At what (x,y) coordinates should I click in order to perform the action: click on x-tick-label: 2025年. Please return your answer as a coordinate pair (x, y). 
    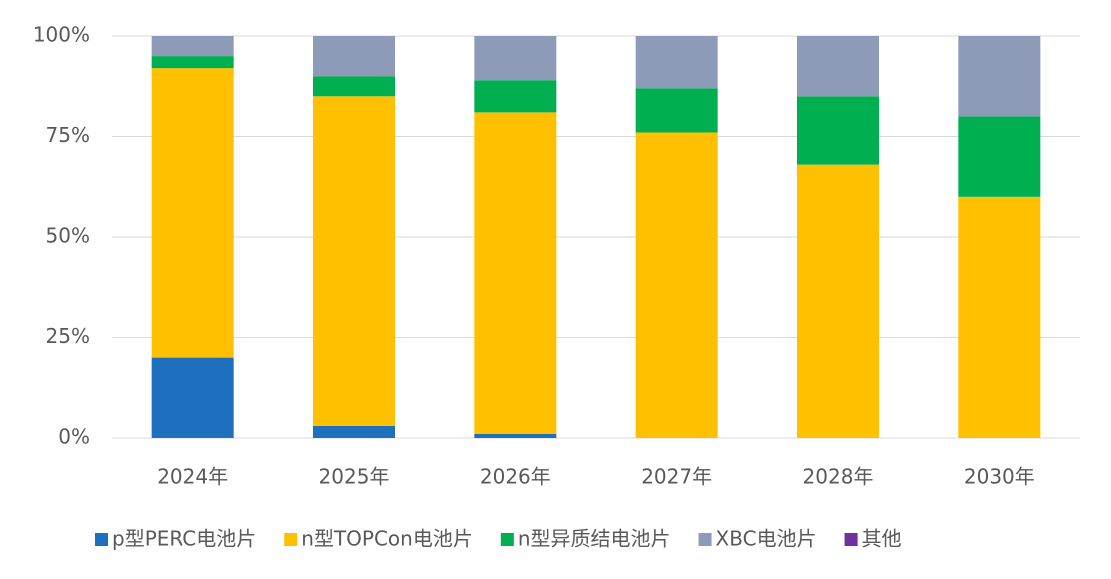
    Looking at the image, I should click on (354, 477).